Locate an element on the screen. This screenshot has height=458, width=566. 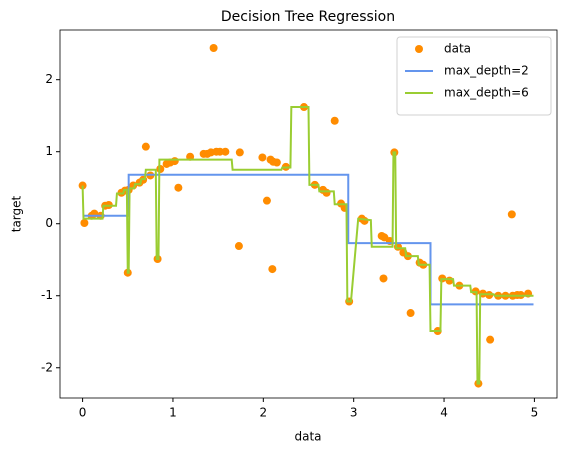
x-tick-label: 3 is located at coordinates (354, 413).